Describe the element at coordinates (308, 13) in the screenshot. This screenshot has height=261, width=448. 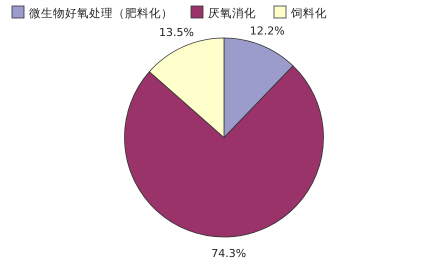
I see `legend-label: 饲料化` at that location.